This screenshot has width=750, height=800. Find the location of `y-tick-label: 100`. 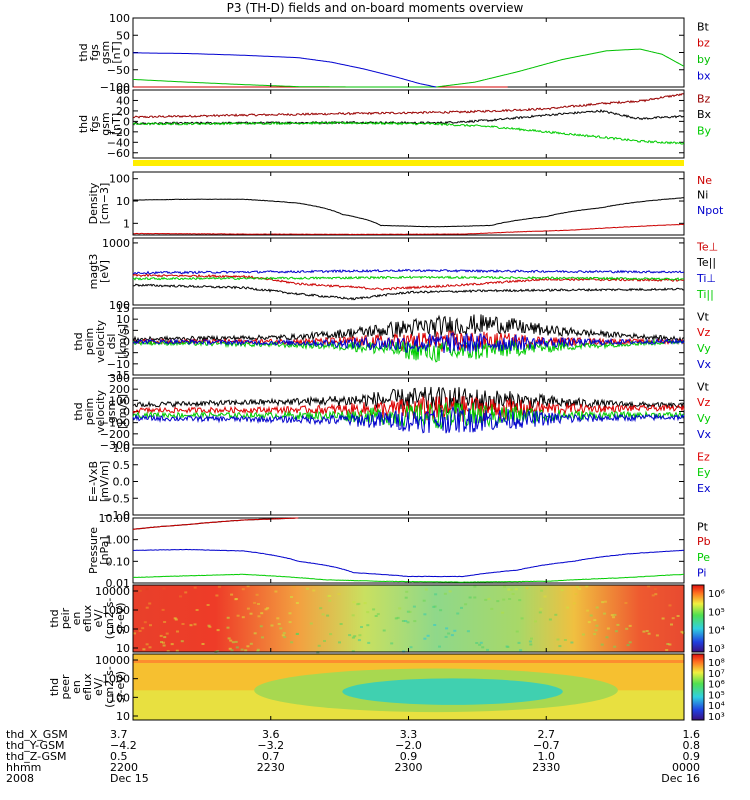

y-tick-label: 100 is located at coordinates (119, 697).